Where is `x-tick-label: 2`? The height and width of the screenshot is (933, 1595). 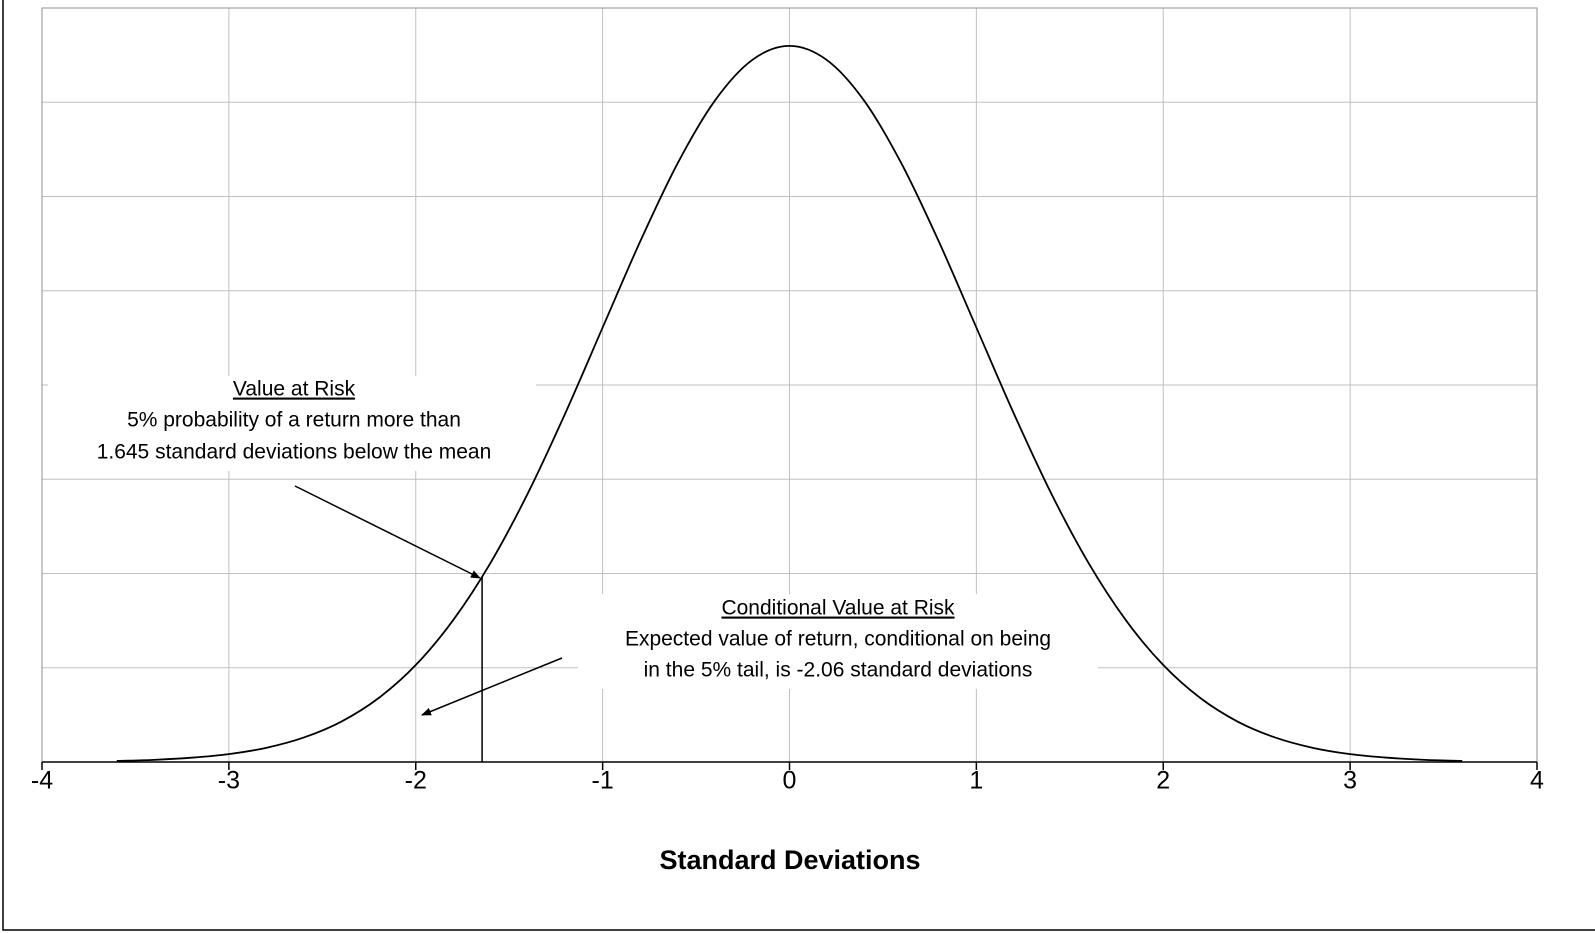 x-tick-label: 2 is located at coordinates (1163, 781).